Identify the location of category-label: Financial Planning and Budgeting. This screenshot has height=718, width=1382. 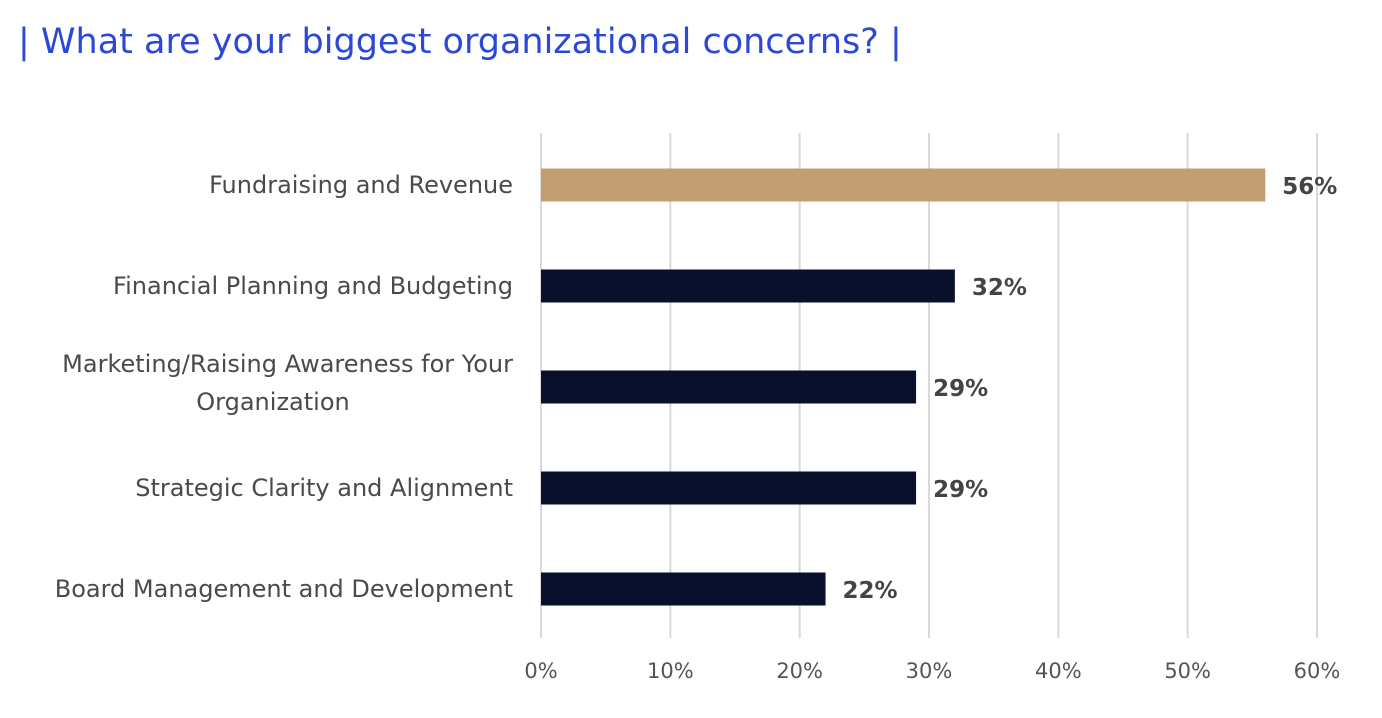
(313, 286).